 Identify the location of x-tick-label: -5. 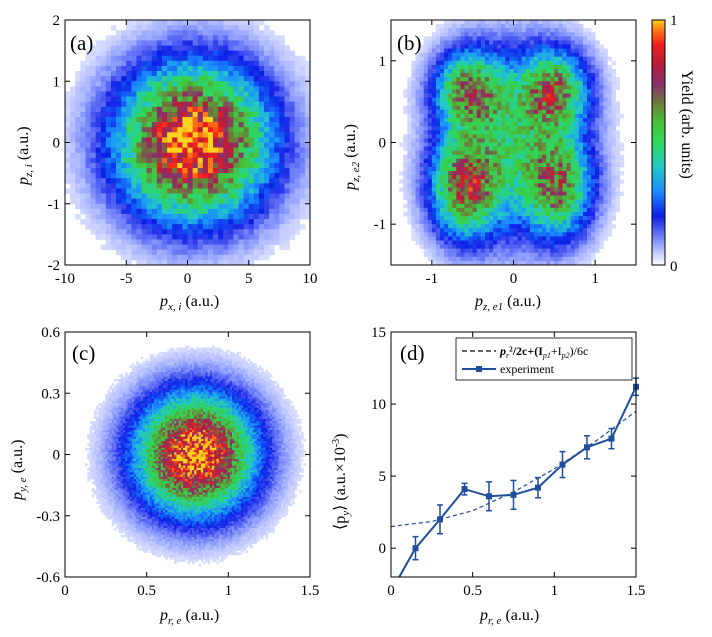
(126, 279).